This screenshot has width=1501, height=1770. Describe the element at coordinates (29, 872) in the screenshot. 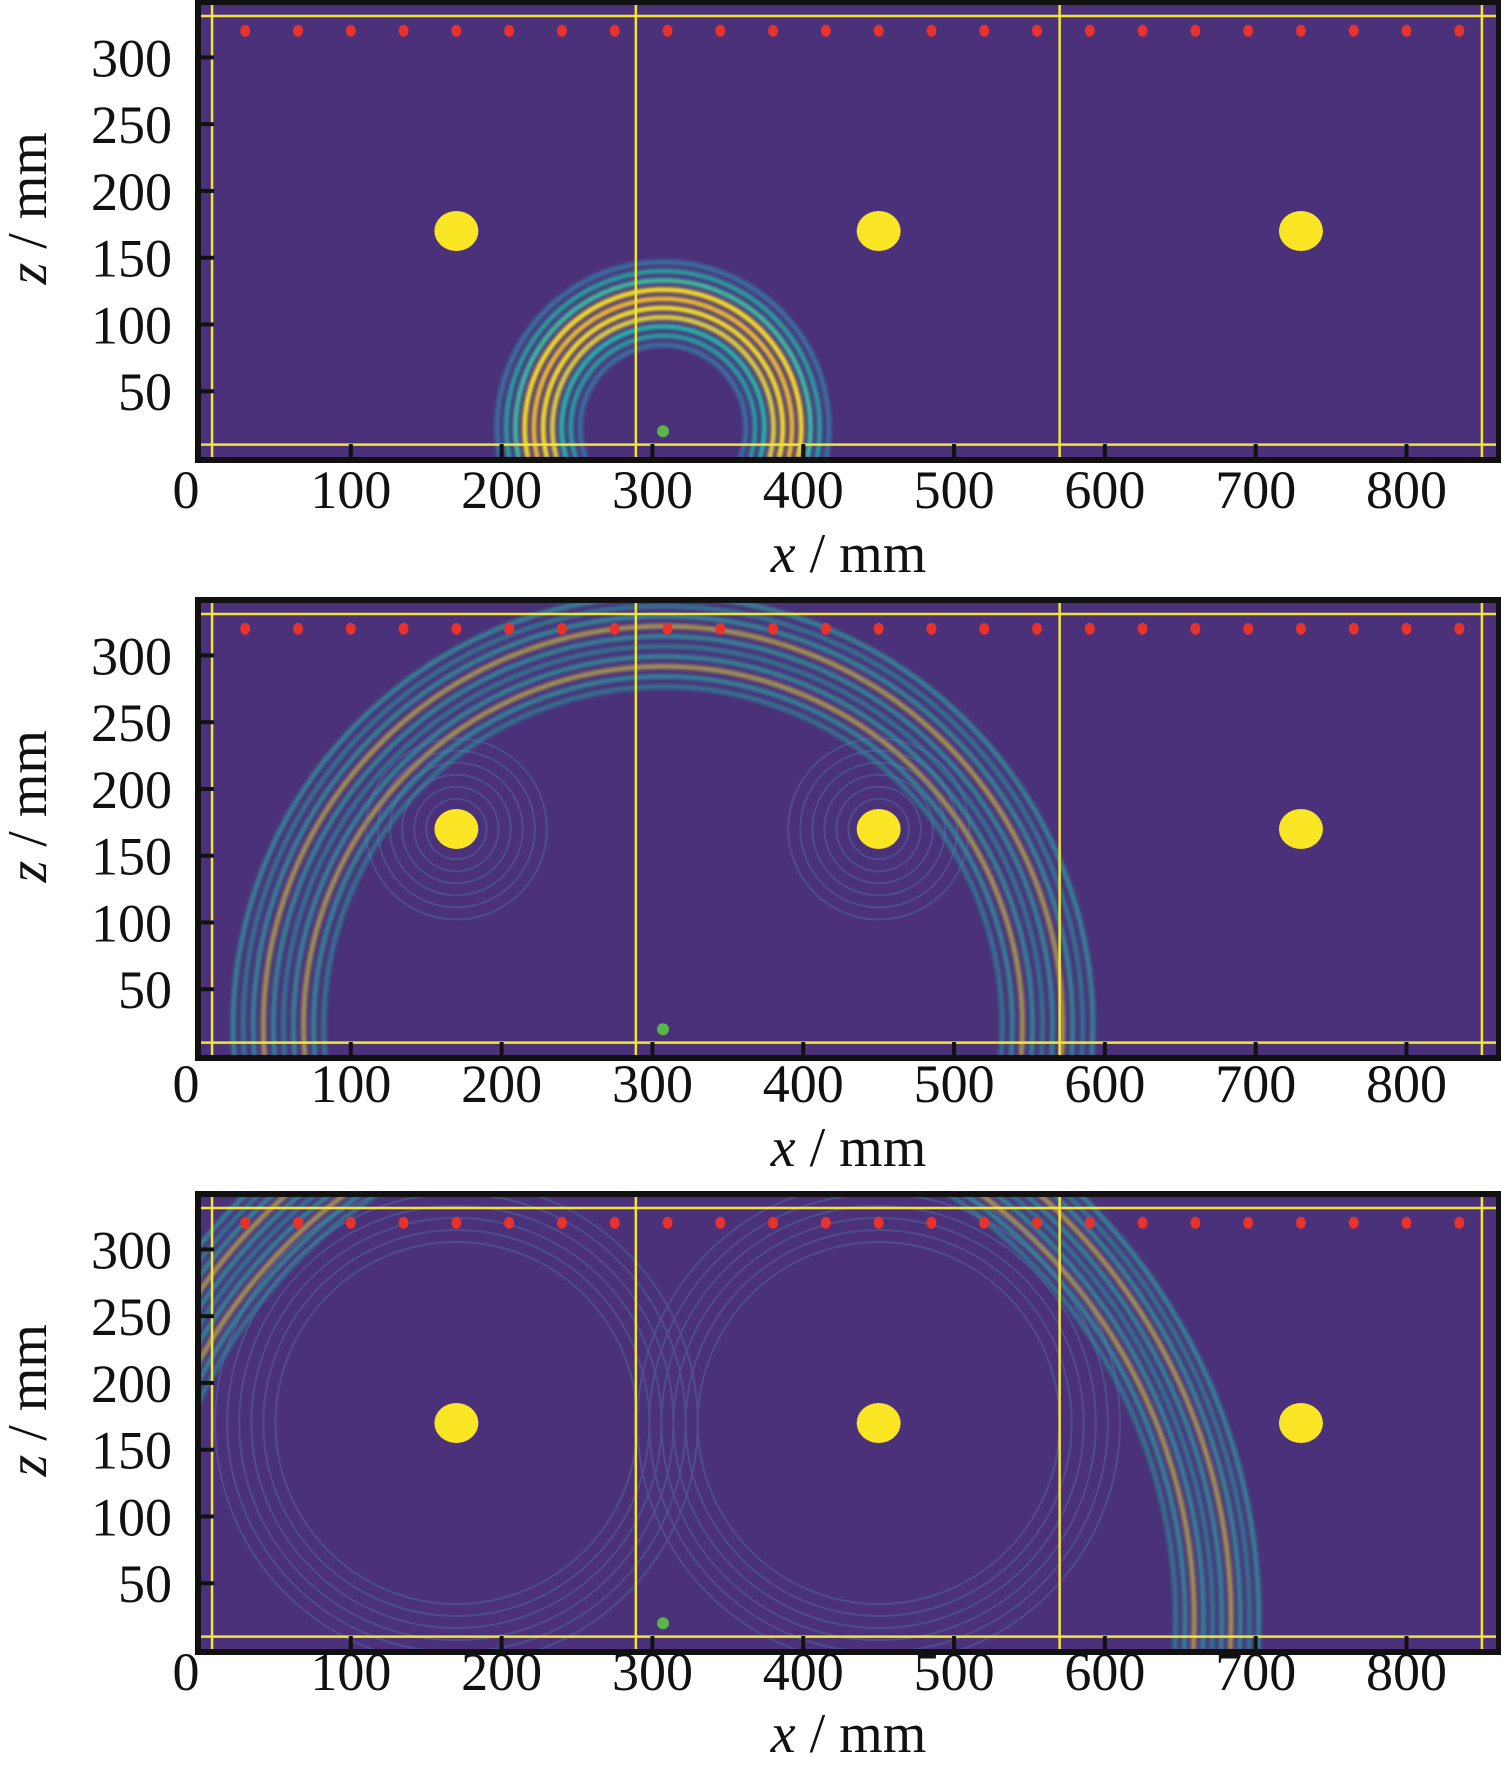

I see `y-axis-var: z` at that location.